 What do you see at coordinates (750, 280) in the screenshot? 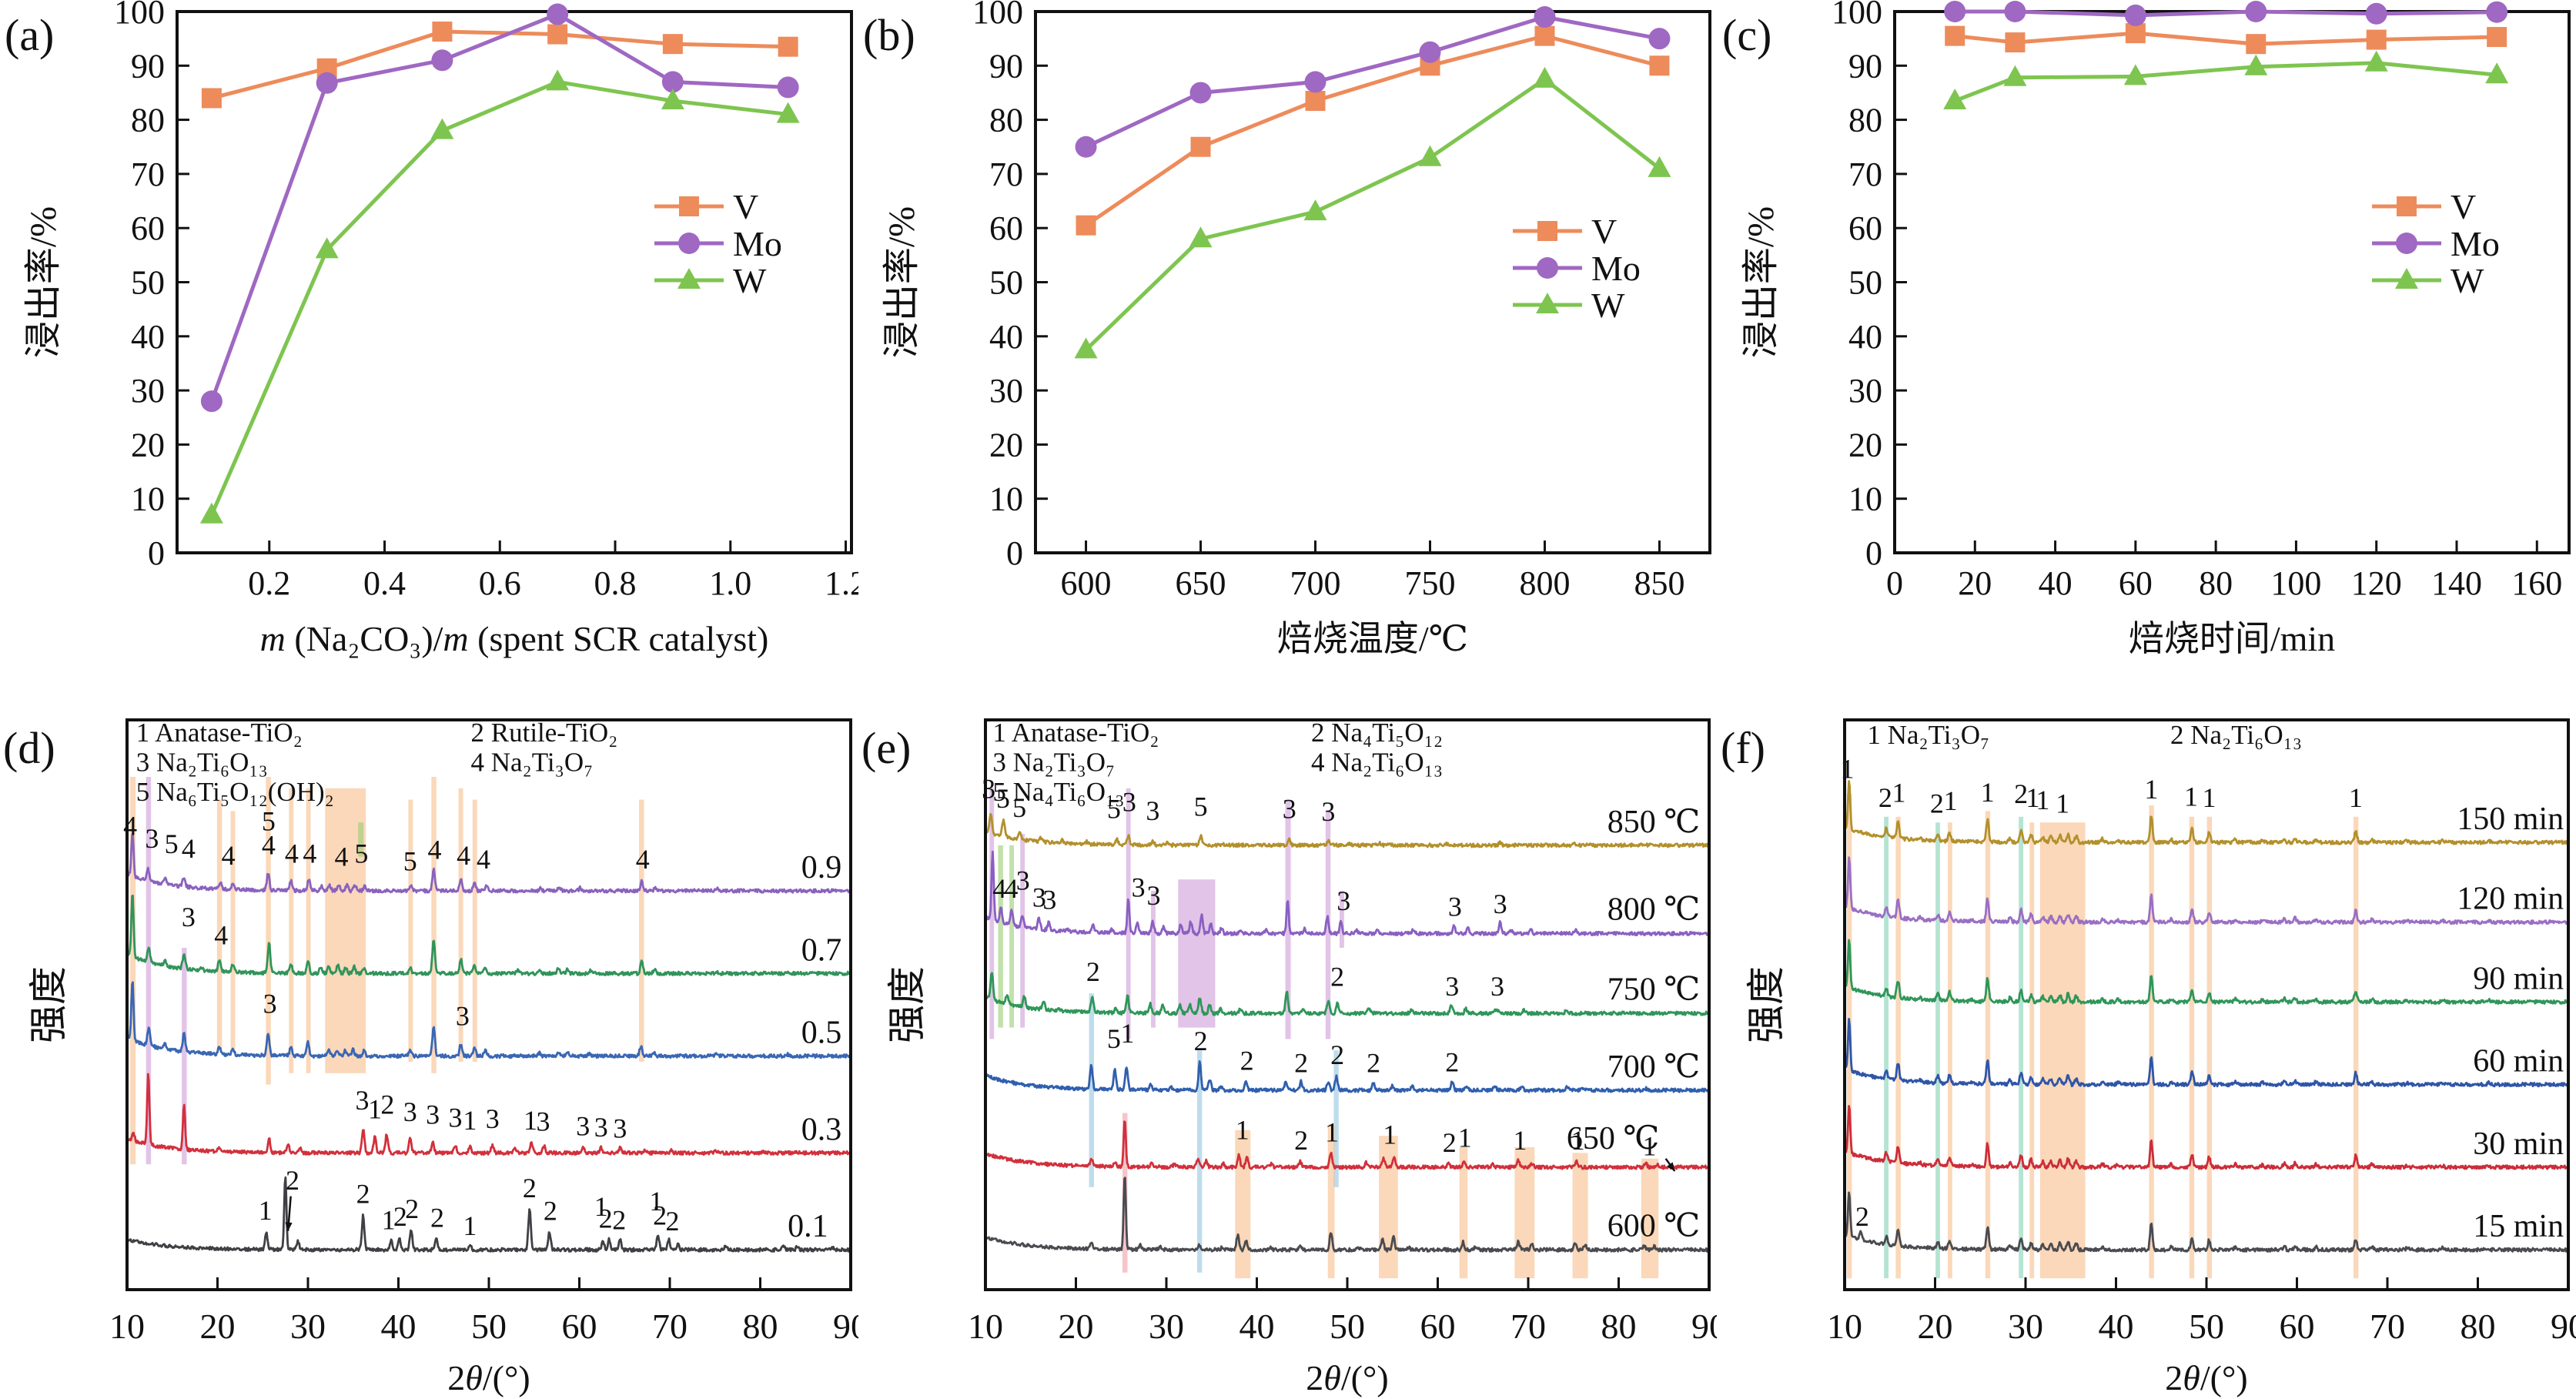
I see `svg-text: W` at bounding box center [750, 280].